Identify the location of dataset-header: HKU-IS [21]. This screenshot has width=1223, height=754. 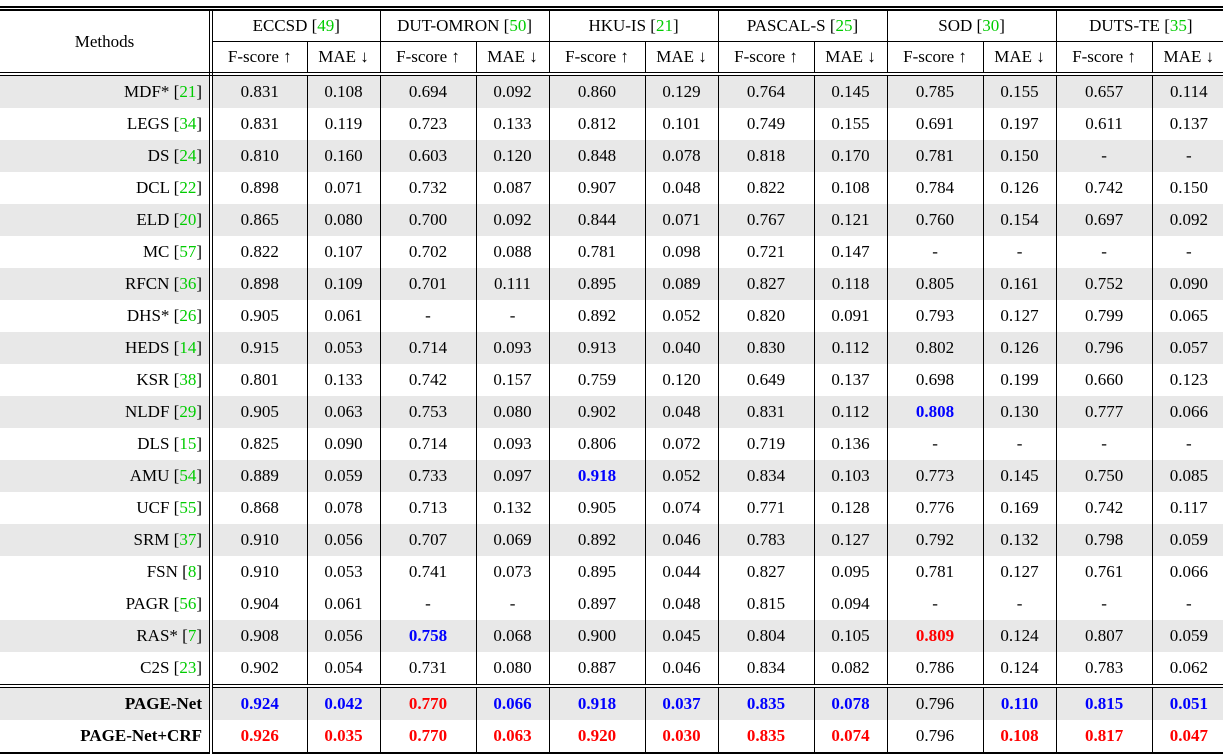
(633, 25).